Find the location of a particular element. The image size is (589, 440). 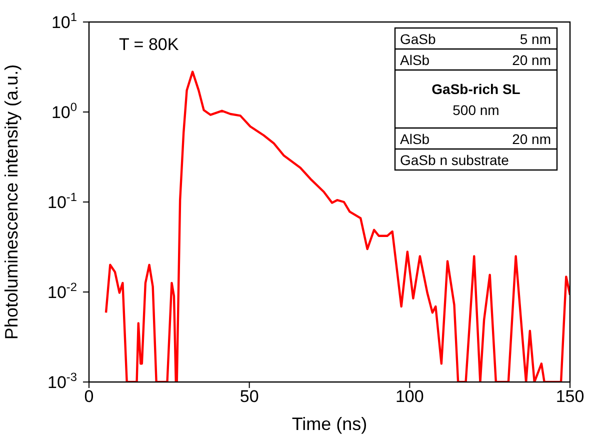

annotation: 5 nm is located at coordinates (535, 39).